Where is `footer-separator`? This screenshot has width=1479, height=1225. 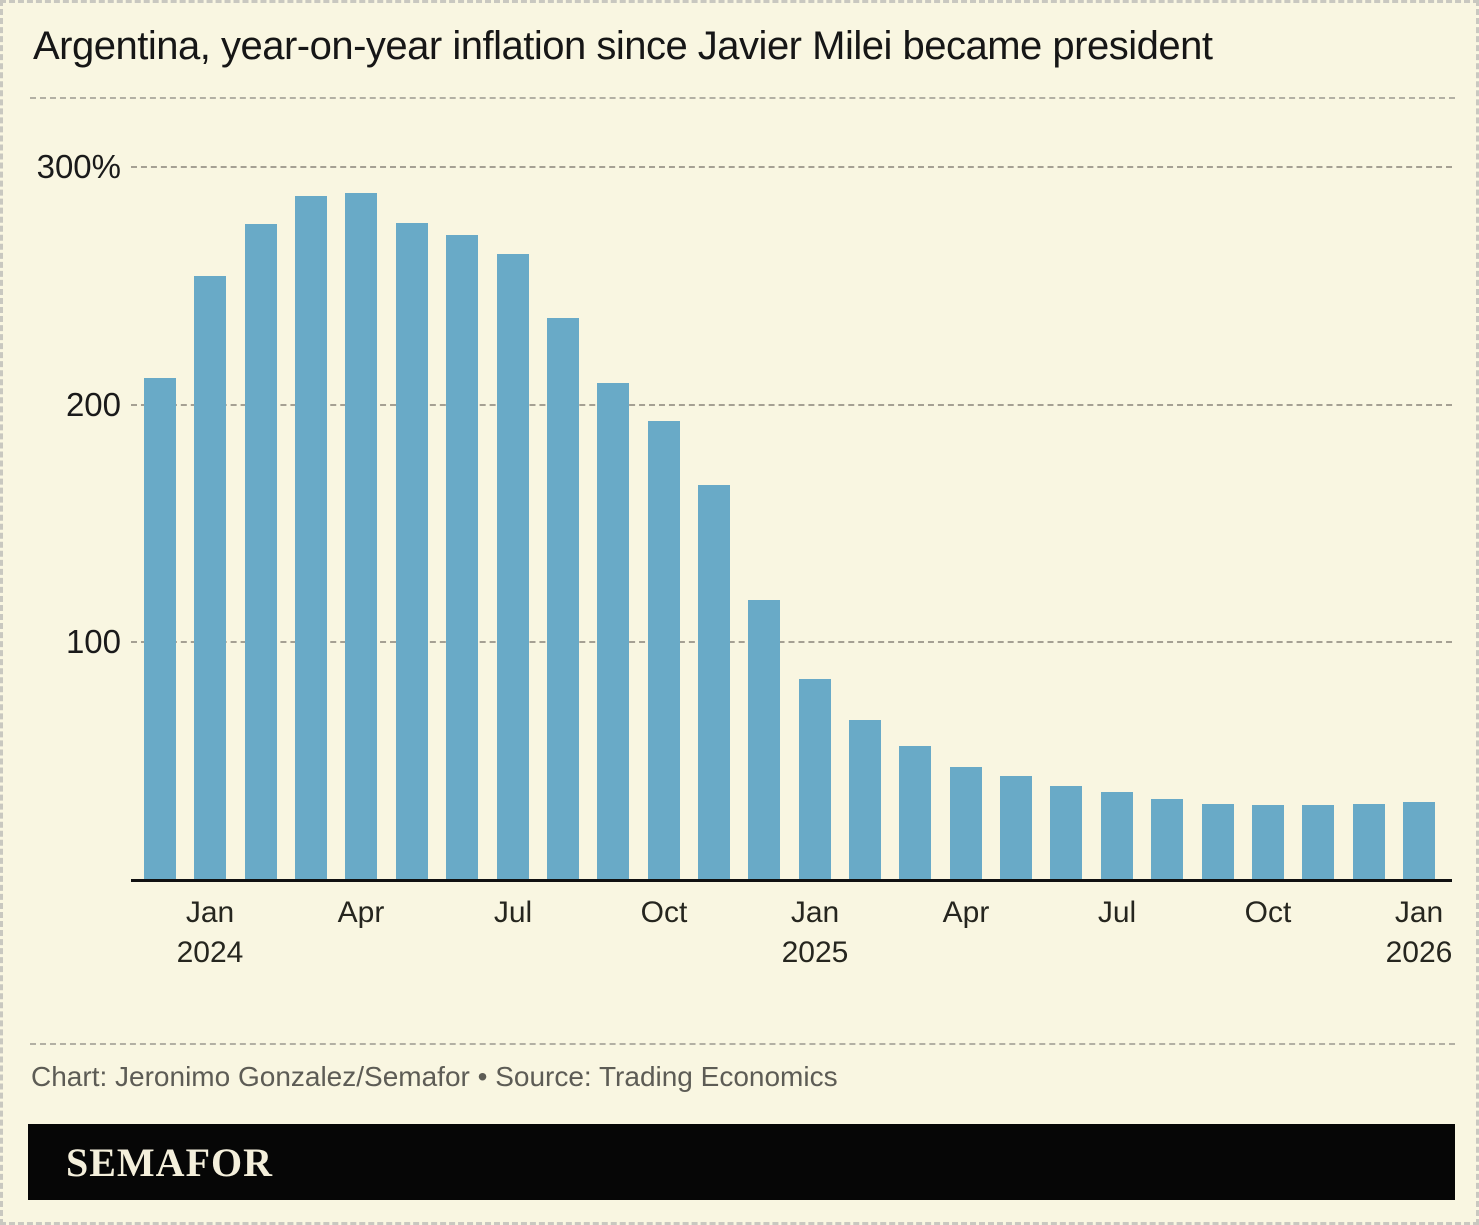 footer-separator is located at coordinates (742, 1044).